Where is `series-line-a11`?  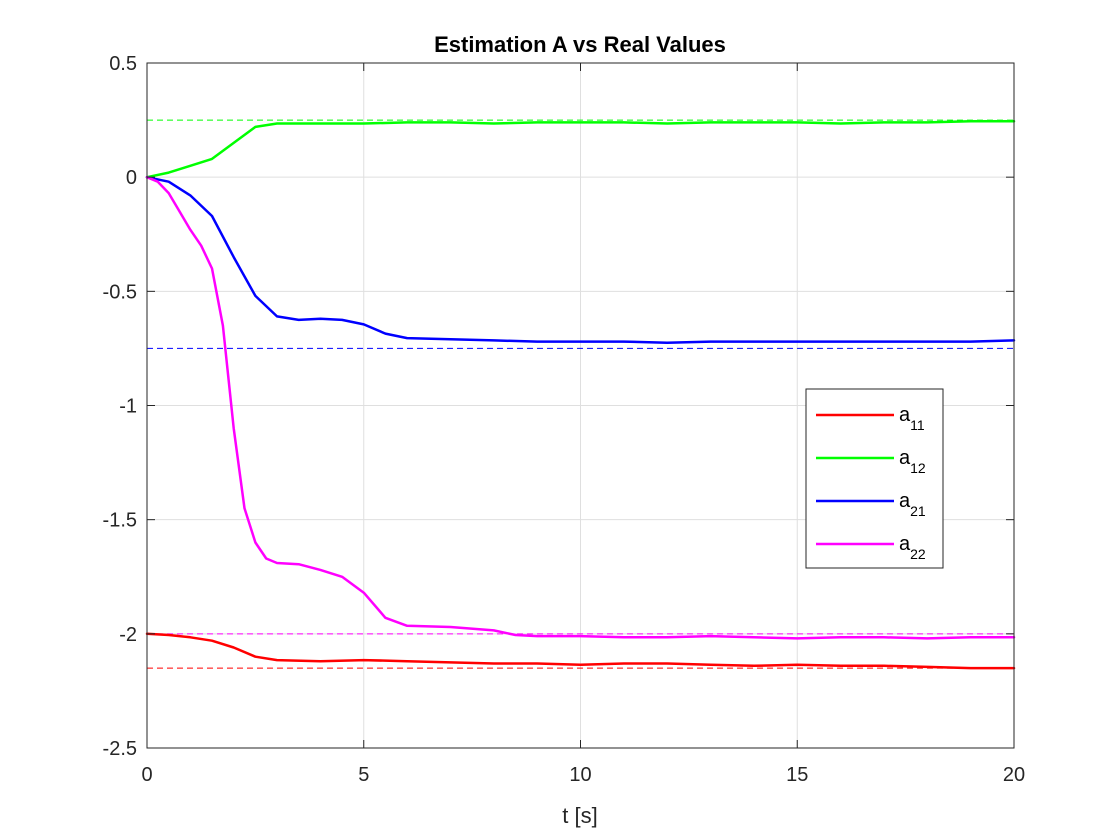
series-line-a11 is located at coordinates (580, 651).